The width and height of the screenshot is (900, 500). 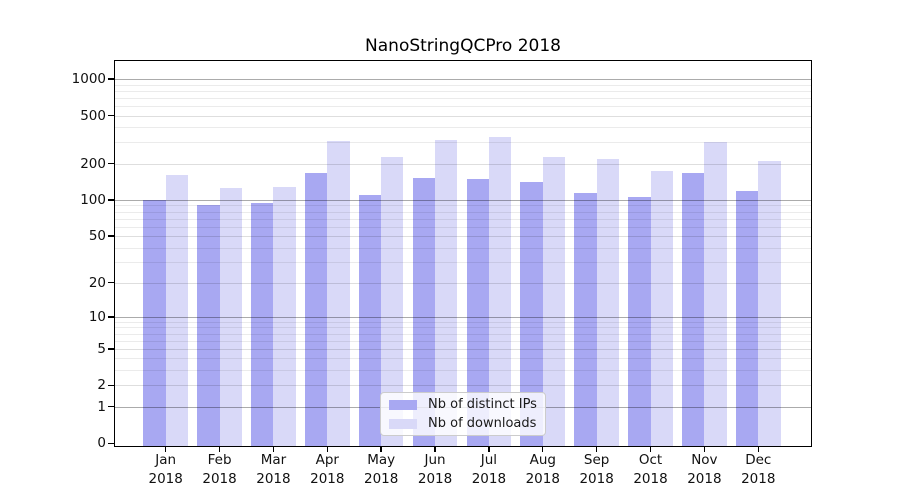 What do you see at coordinates (650, 460) in the screenshot?
I see `x-label-month: Oct` at bounding box center [650, 460].